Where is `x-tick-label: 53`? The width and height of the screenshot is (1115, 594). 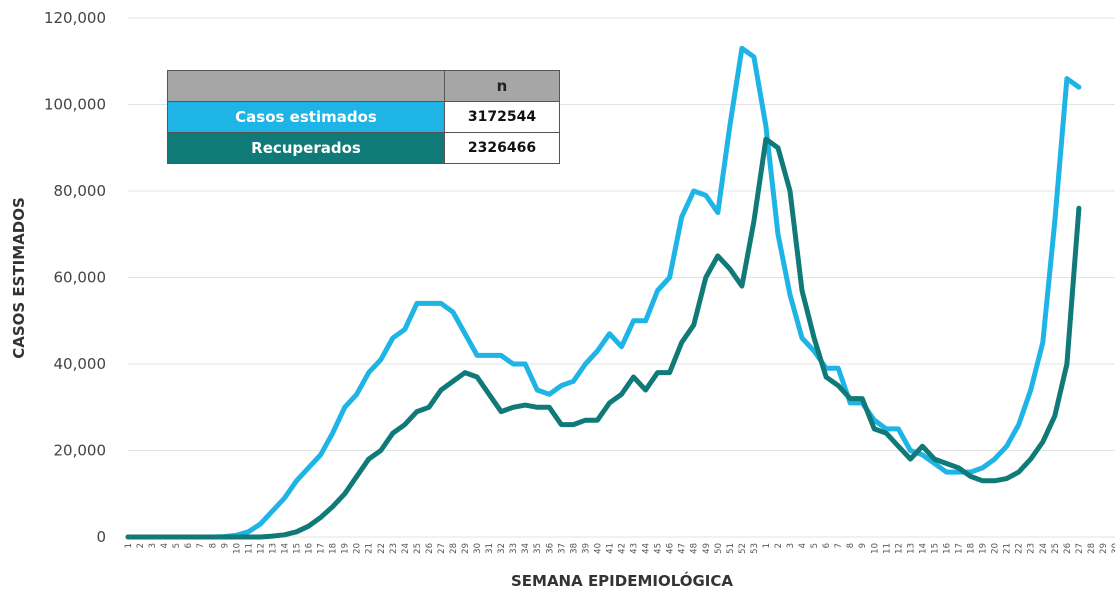 x-tick-label: 53 is located at coordinates (755, 548).